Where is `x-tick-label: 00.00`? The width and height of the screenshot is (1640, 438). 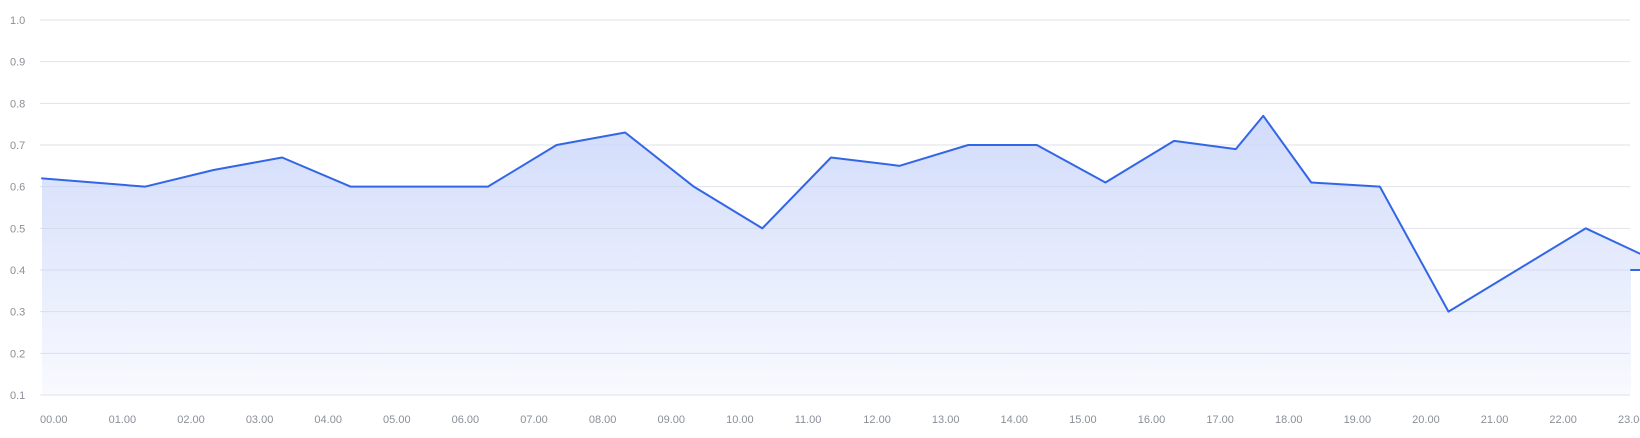 x-tick-label: 00.00 is located at coordinates (54, 420).